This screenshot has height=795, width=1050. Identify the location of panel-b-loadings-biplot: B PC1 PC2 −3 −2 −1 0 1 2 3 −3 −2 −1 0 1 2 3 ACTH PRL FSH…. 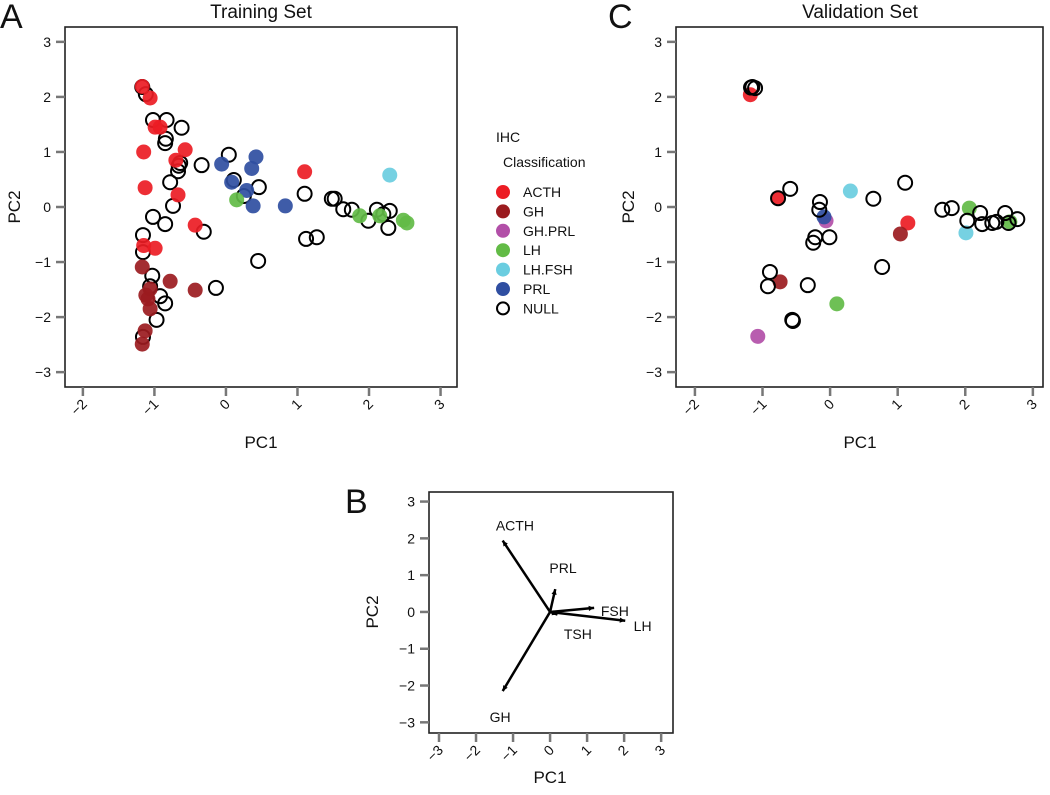
(509, 635).